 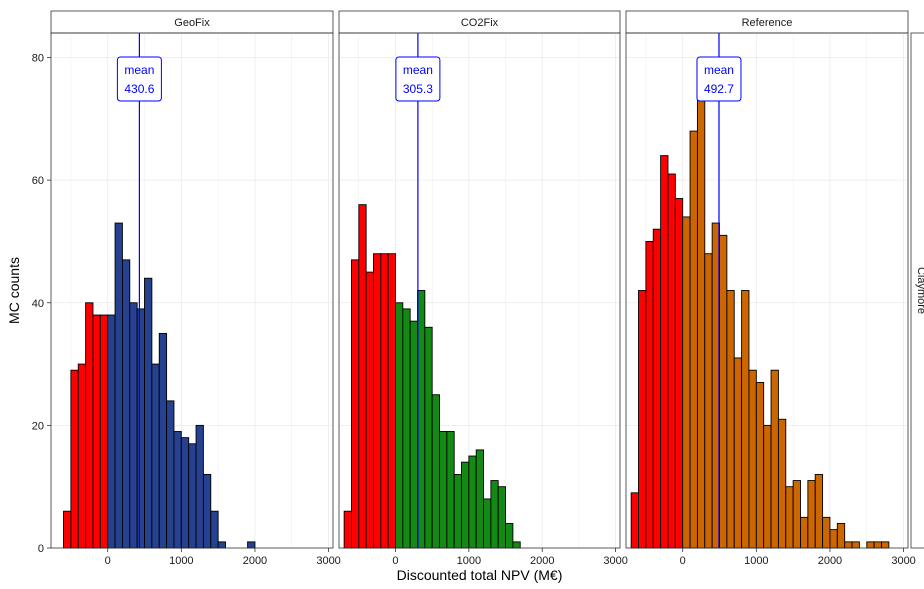 What do you see at coordinates (719, 89) in the screenshot?
I see `mean-label-value: 492.7` at bounding box center [719, 89].